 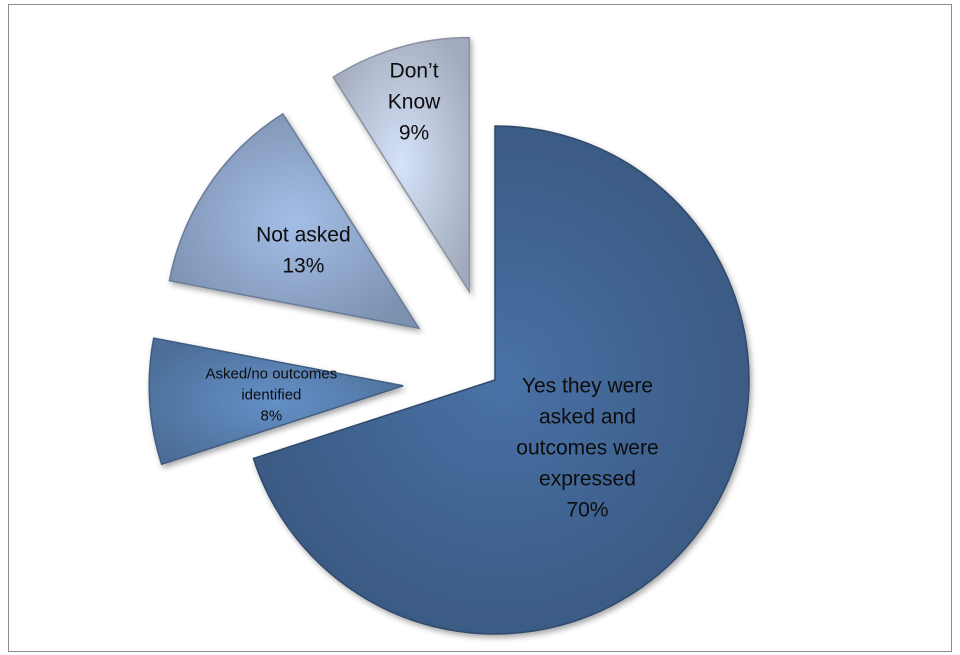 I want to click on slice-label-2: Not asked 13%, so click(x=303, y=251).